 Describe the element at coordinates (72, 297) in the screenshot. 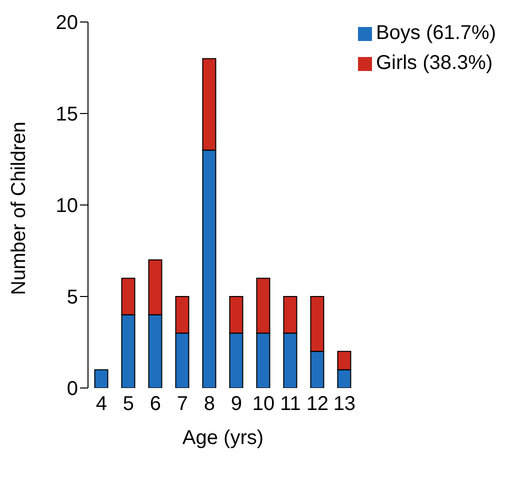

I see `y-tick-label: 5` at that location.